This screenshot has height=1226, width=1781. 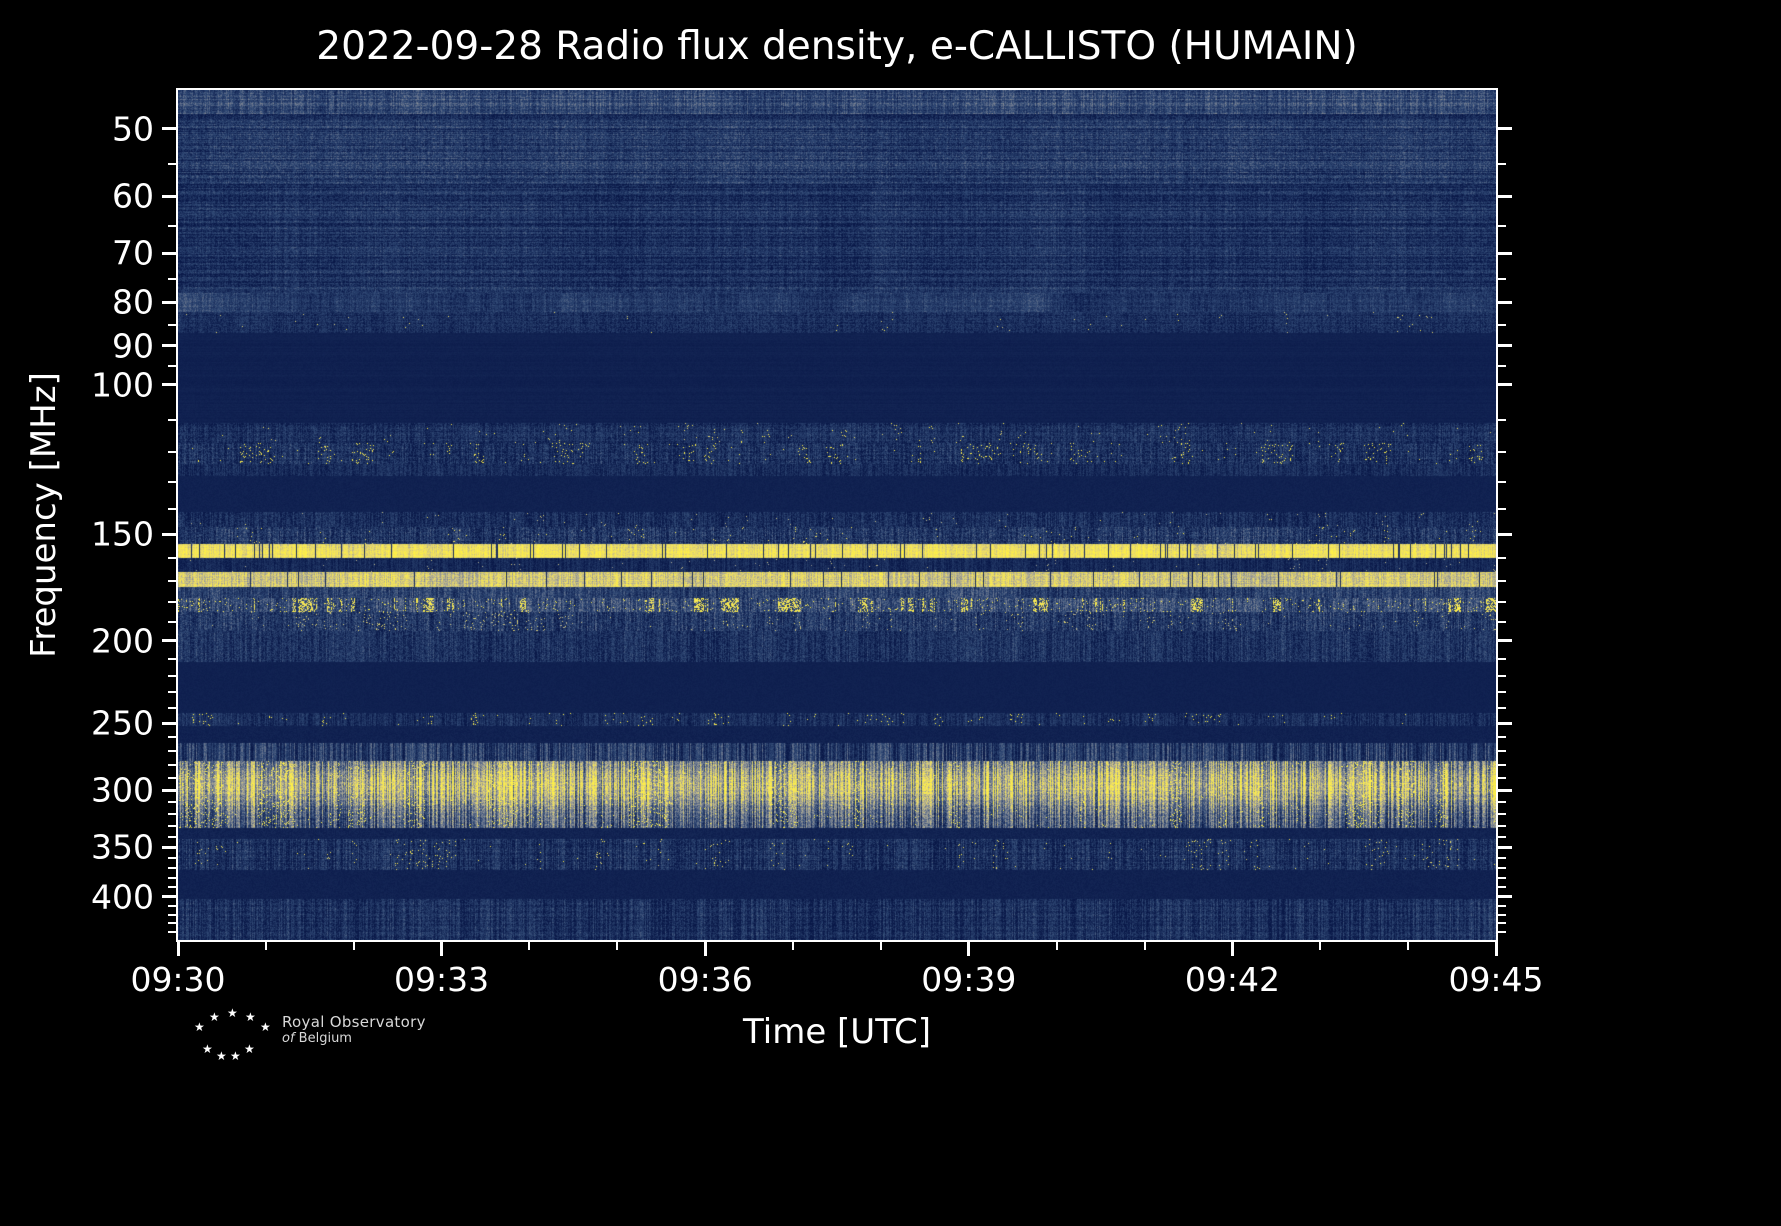 I want to click on logo-text-of: of, so click(x=288, y=1038).